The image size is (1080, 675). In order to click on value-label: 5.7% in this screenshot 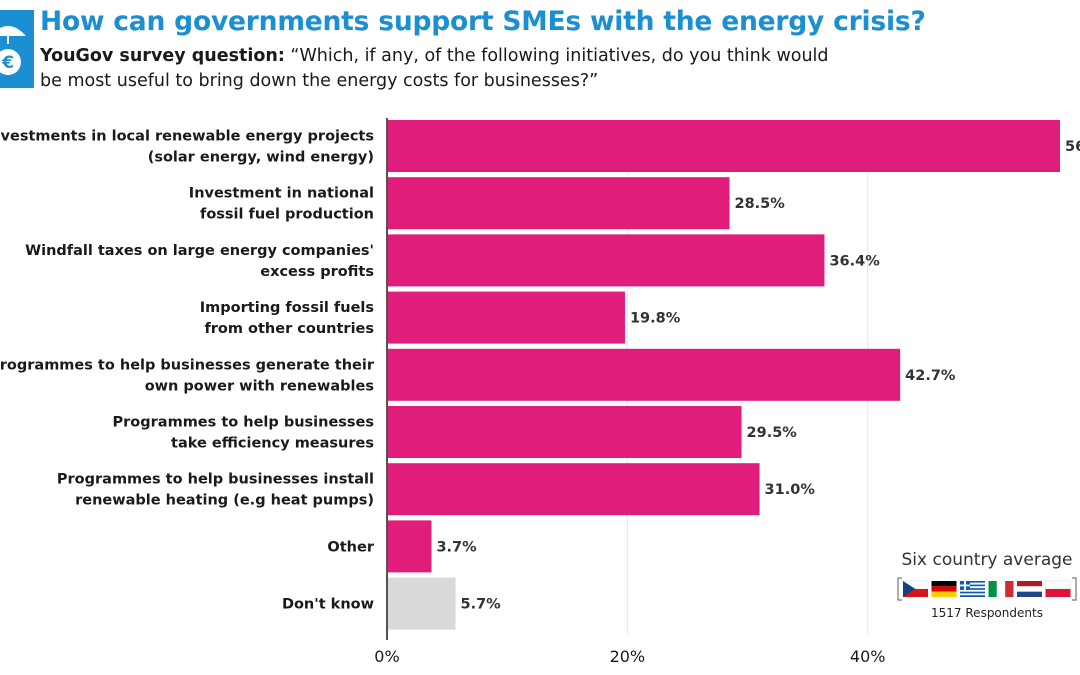, I will do `click(481, 605)`.